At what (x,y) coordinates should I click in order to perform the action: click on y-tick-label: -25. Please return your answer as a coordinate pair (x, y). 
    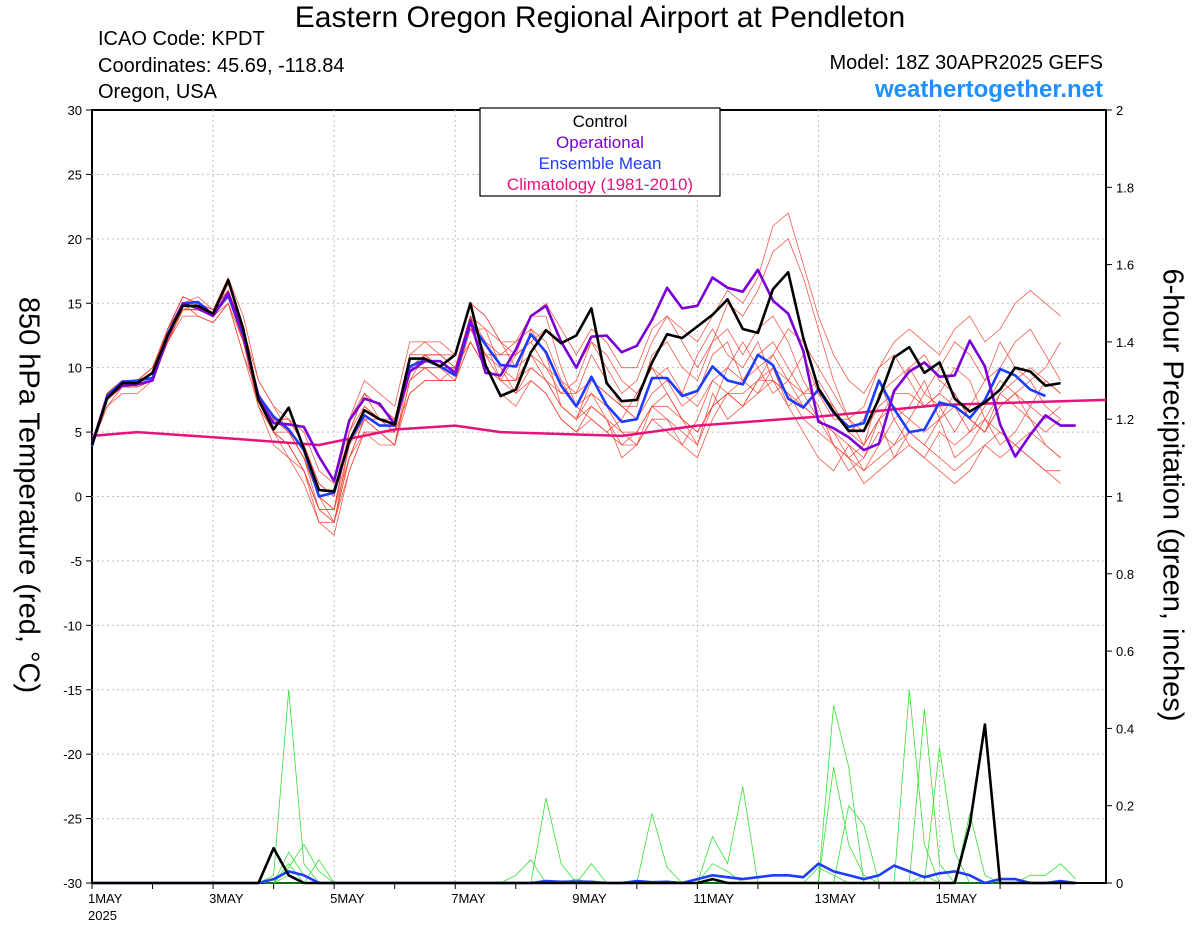
    Looking at the image, I should click on (72, 819).